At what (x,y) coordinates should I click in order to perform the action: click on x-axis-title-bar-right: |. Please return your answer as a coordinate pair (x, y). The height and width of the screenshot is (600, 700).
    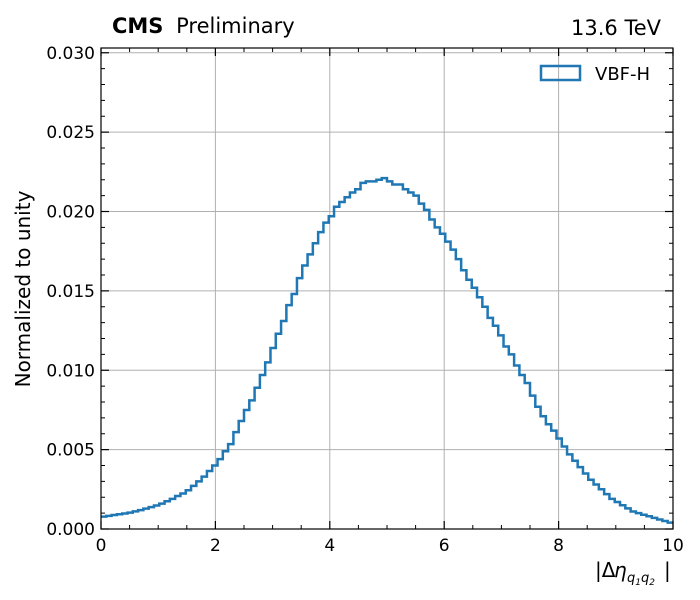
    Looking at the image, I should click on (667, 570).